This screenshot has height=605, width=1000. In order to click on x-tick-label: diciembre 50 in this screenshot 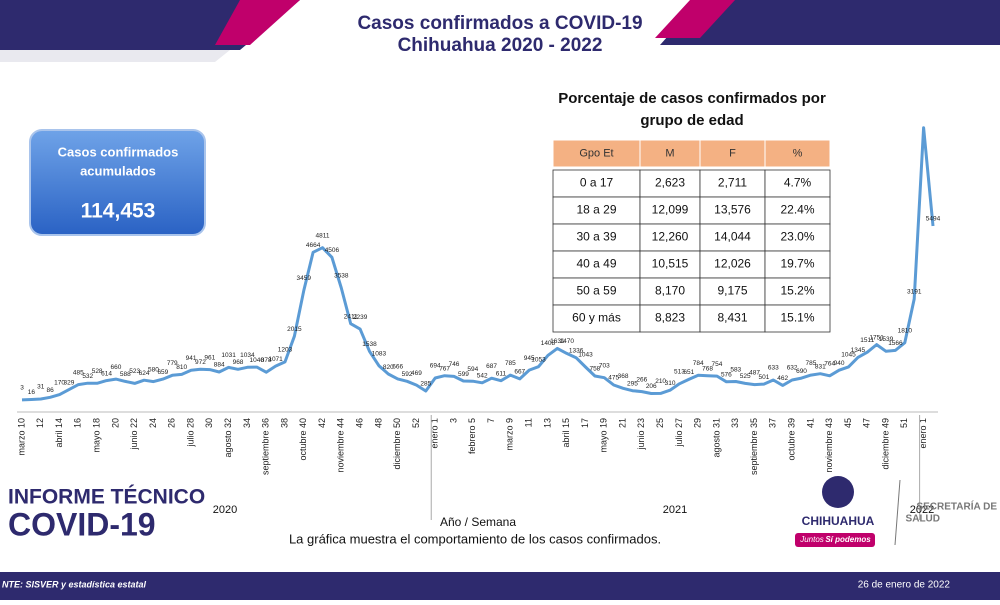, I will do `click(397, 444)`.